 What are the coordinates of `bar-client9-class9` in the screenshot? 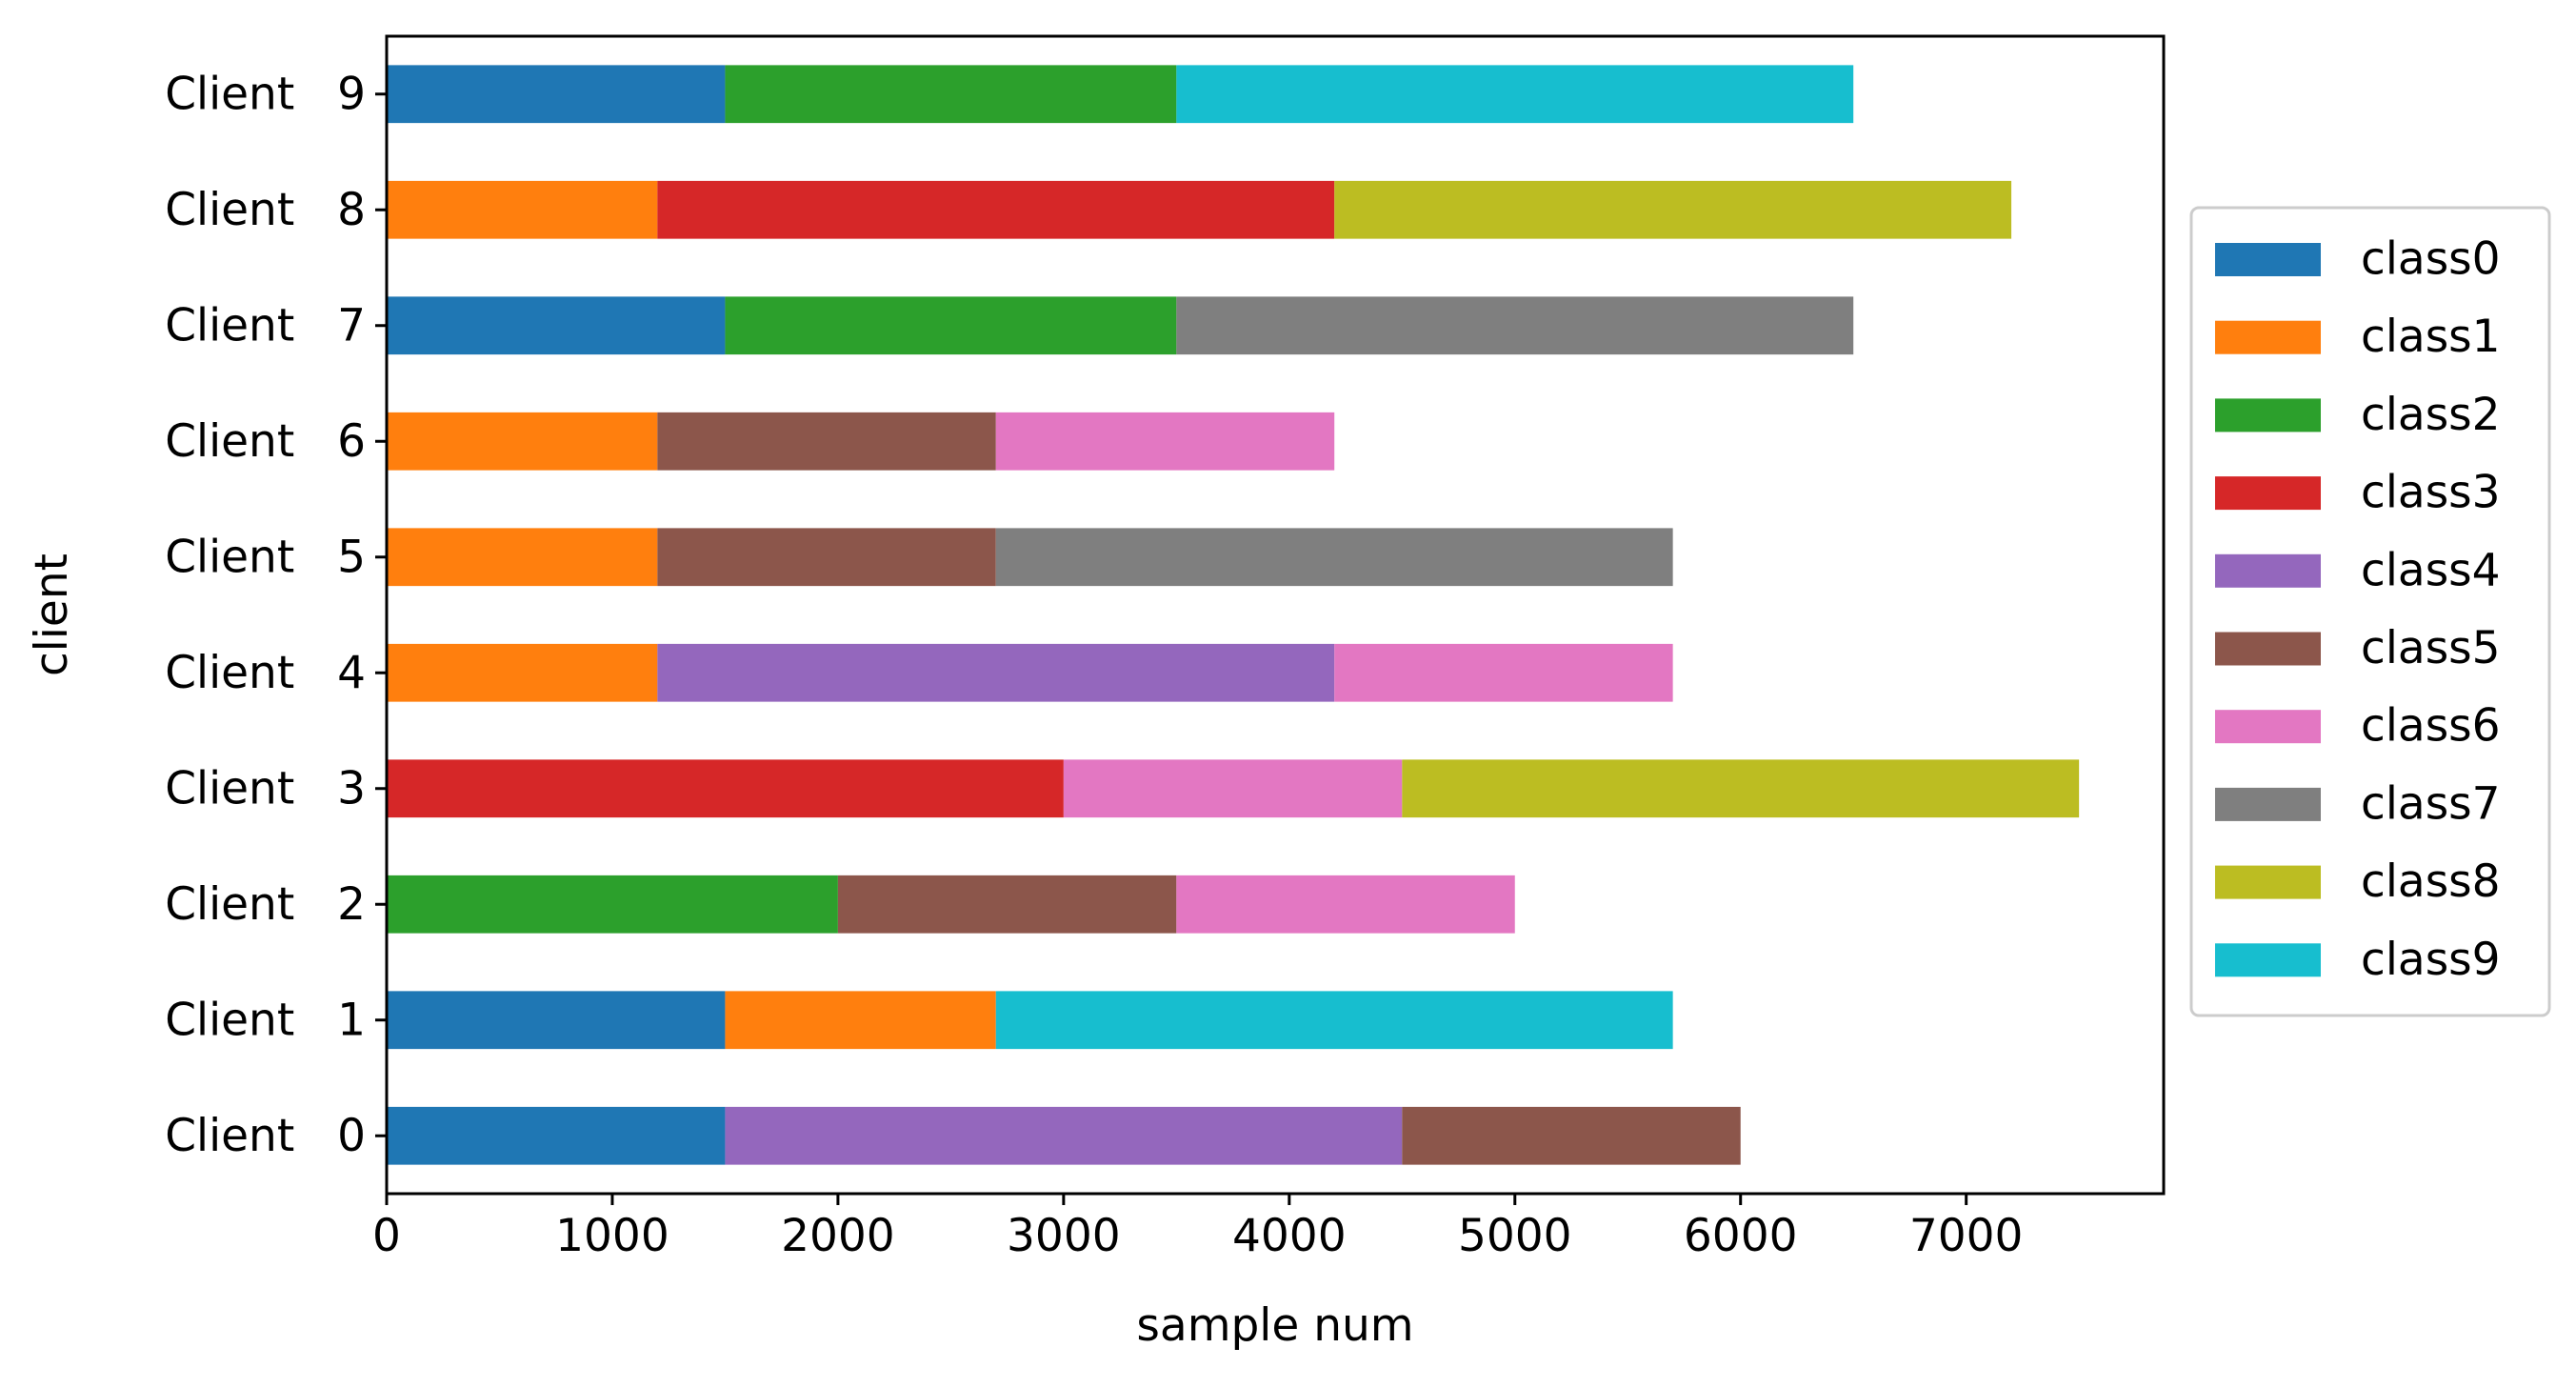 It's located at (1515, 94).